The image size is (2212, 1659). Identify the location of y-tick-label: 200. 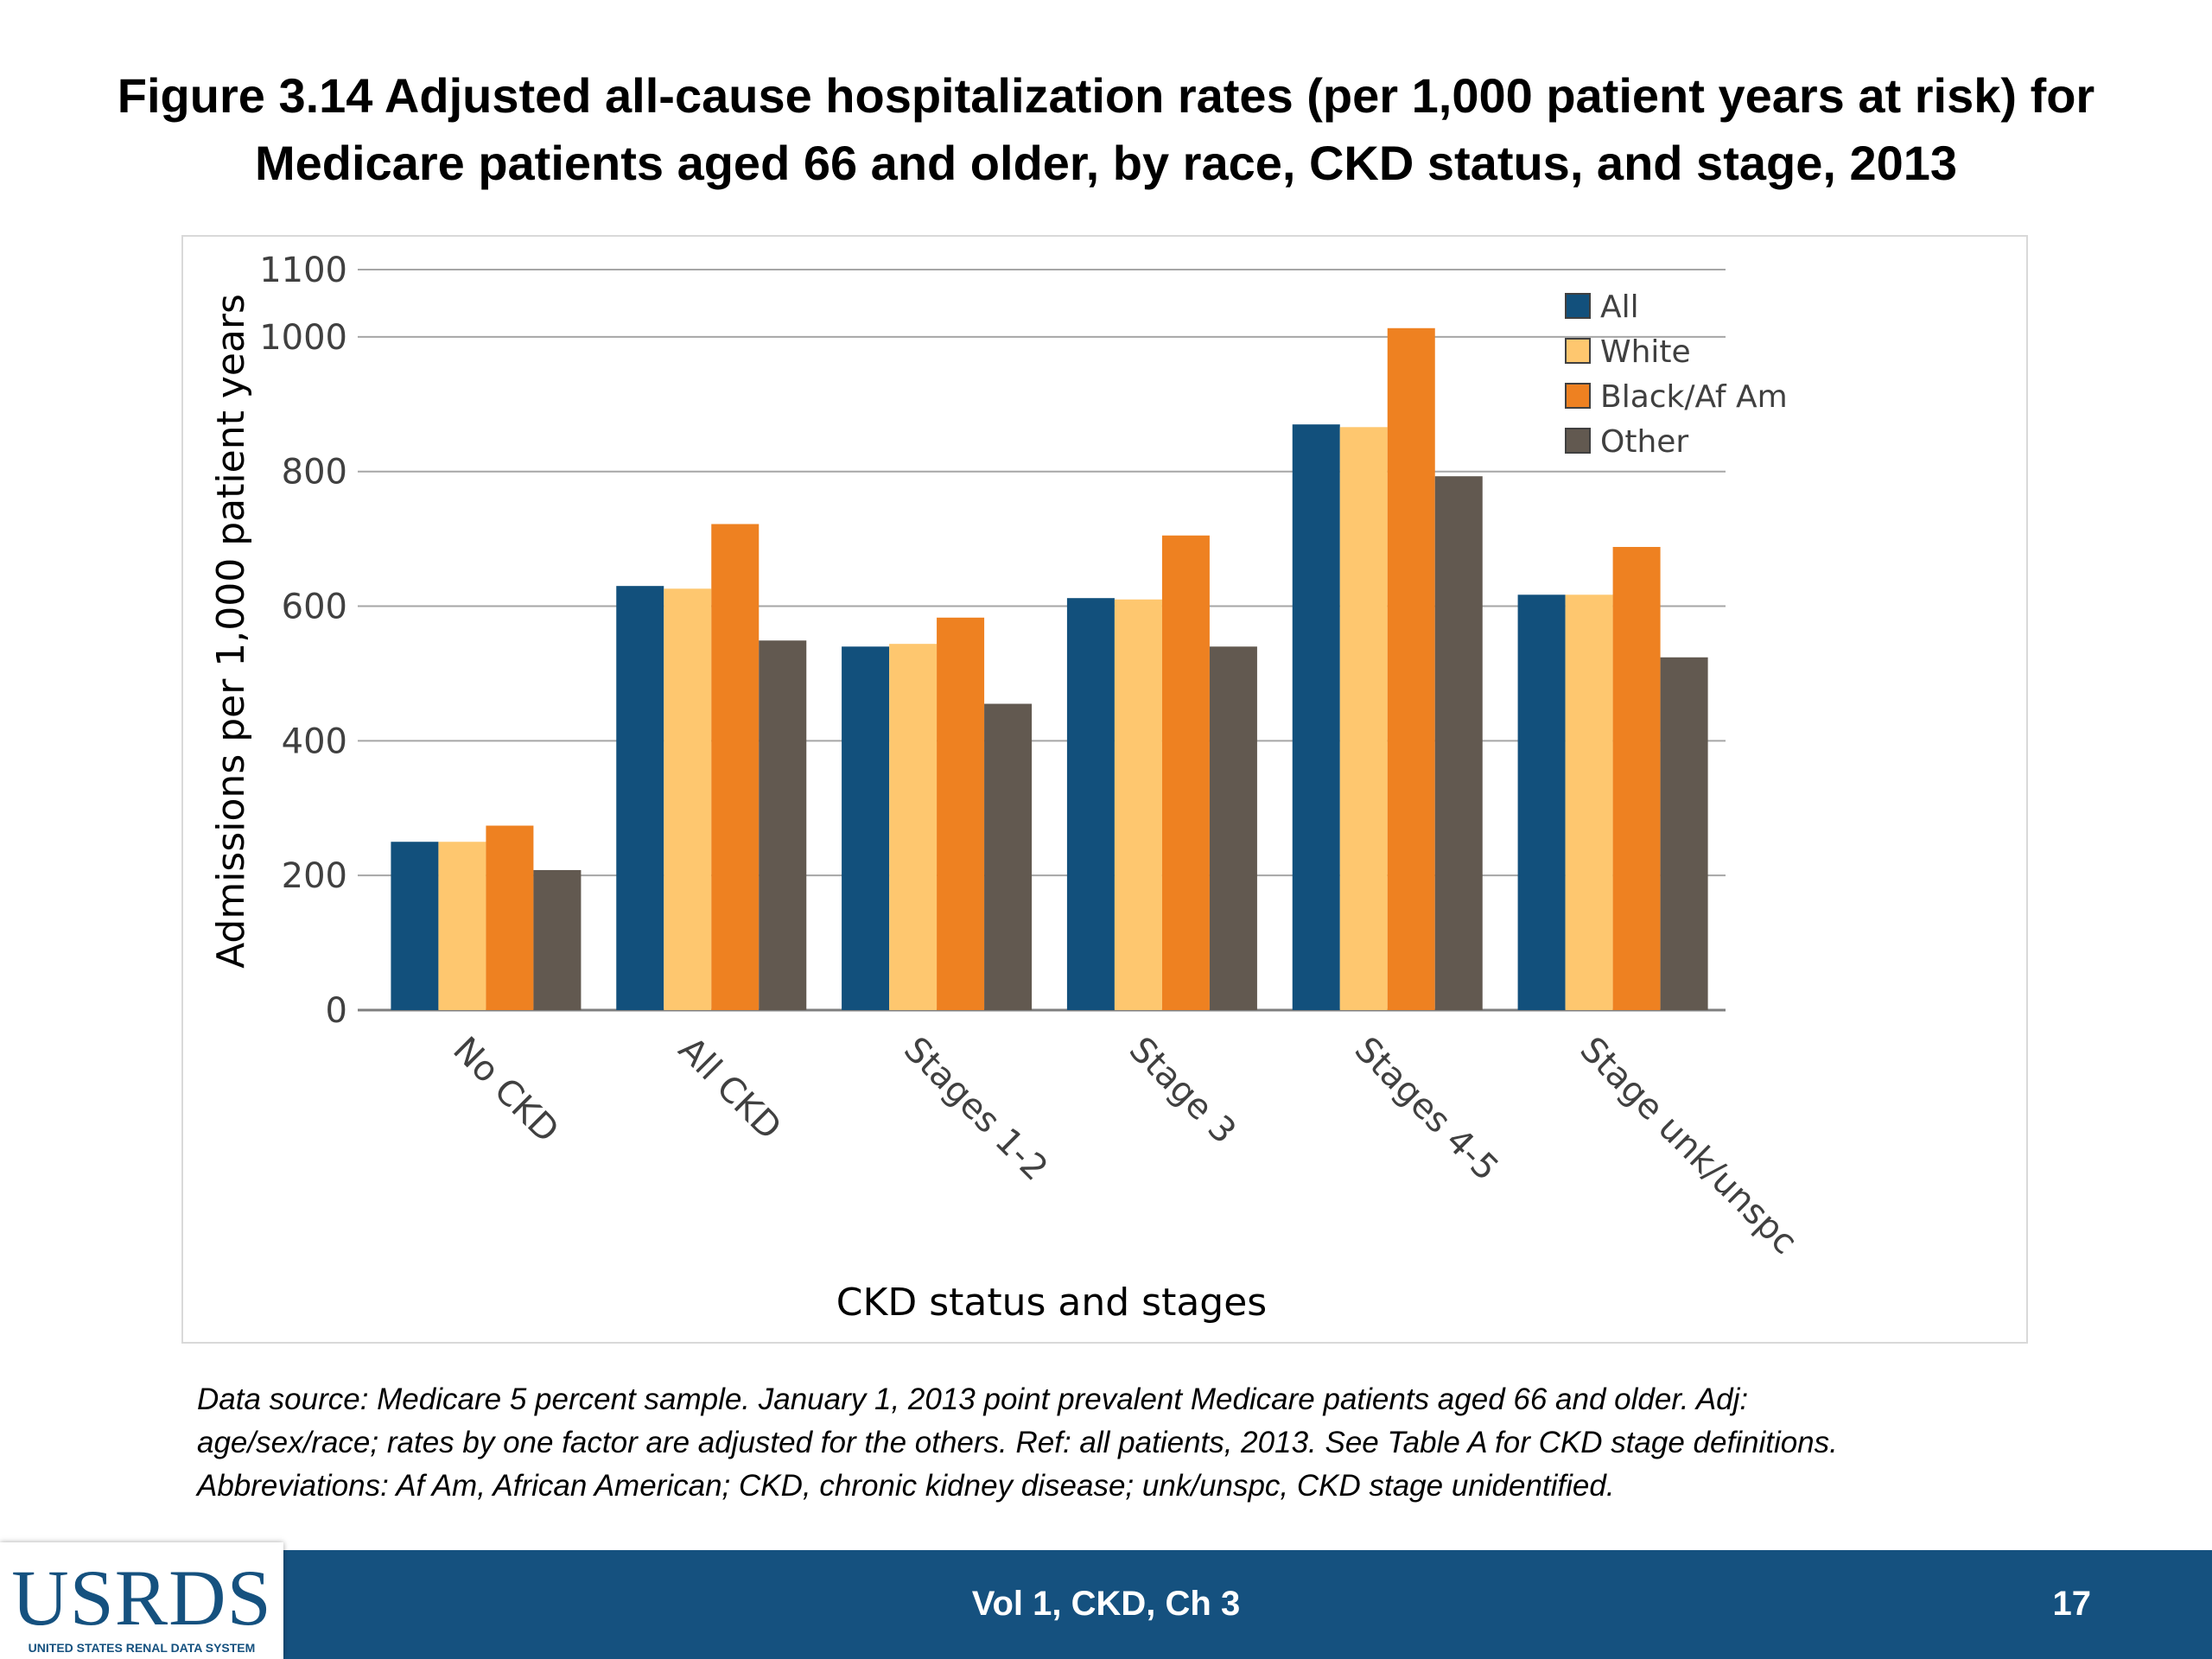
(314, 876).